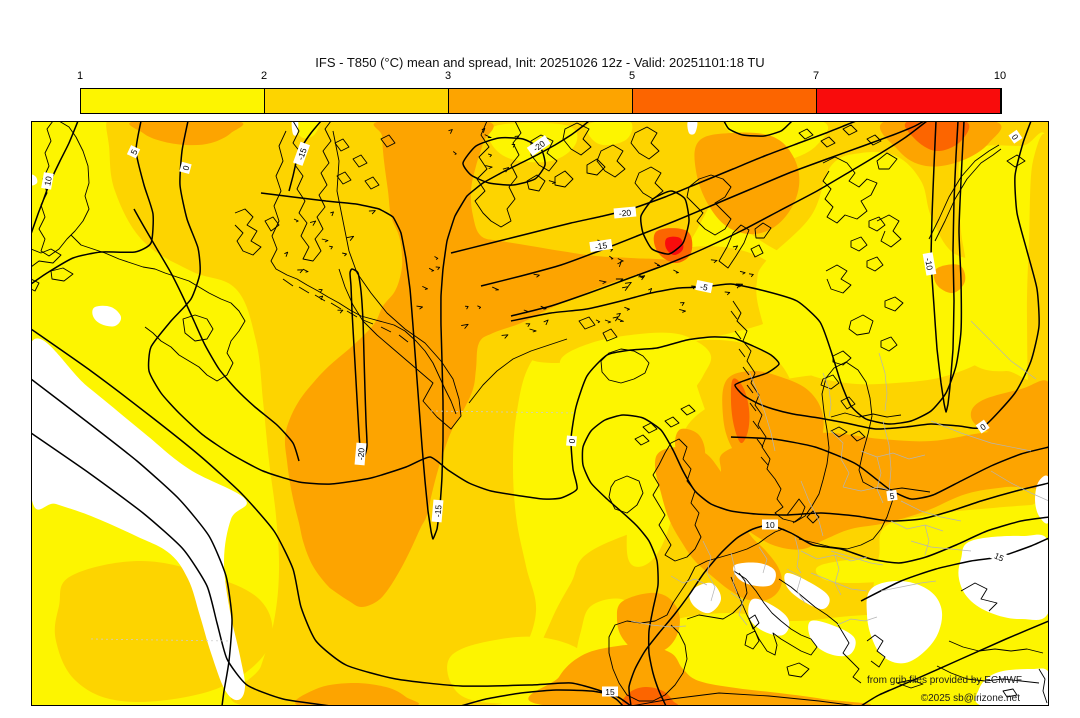  What do you see at coordinates (929, 264) in the screenshot?
I see `svg-text: -10` at bounding box center [929, 264].